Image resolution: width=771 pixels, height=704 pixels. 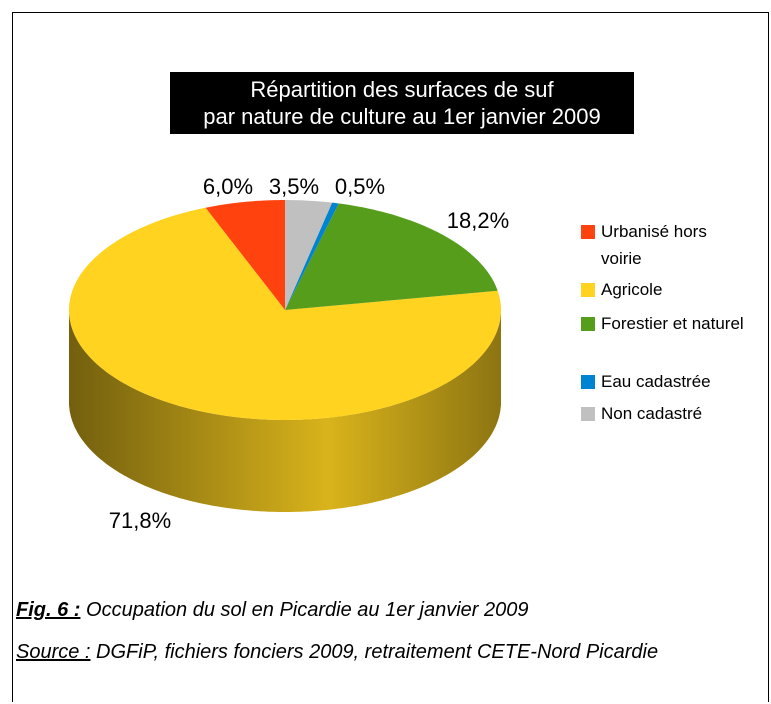 I want to click on legend-label: Agricole, so click(x=632, y=289).